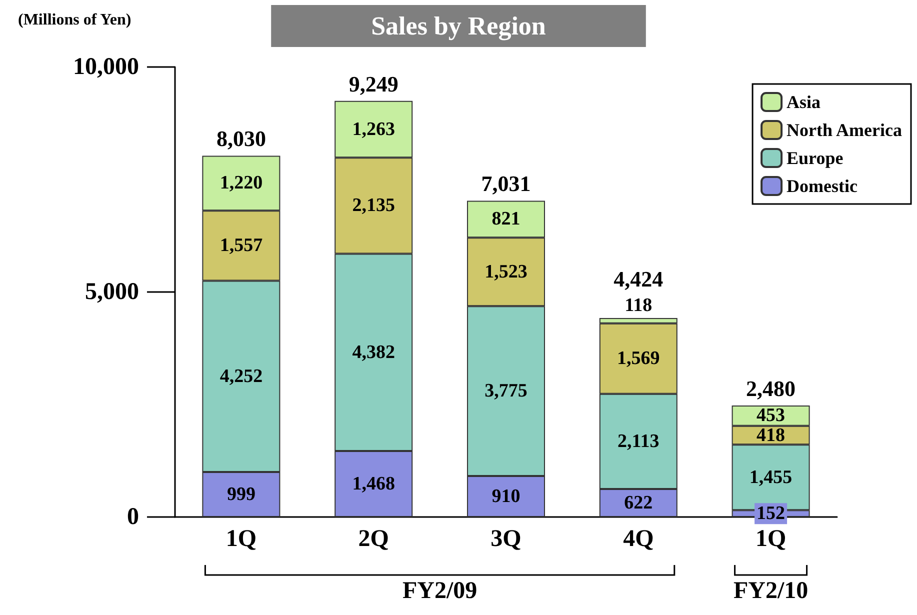  I want to click on text: FY2/09, so click(440, 591).